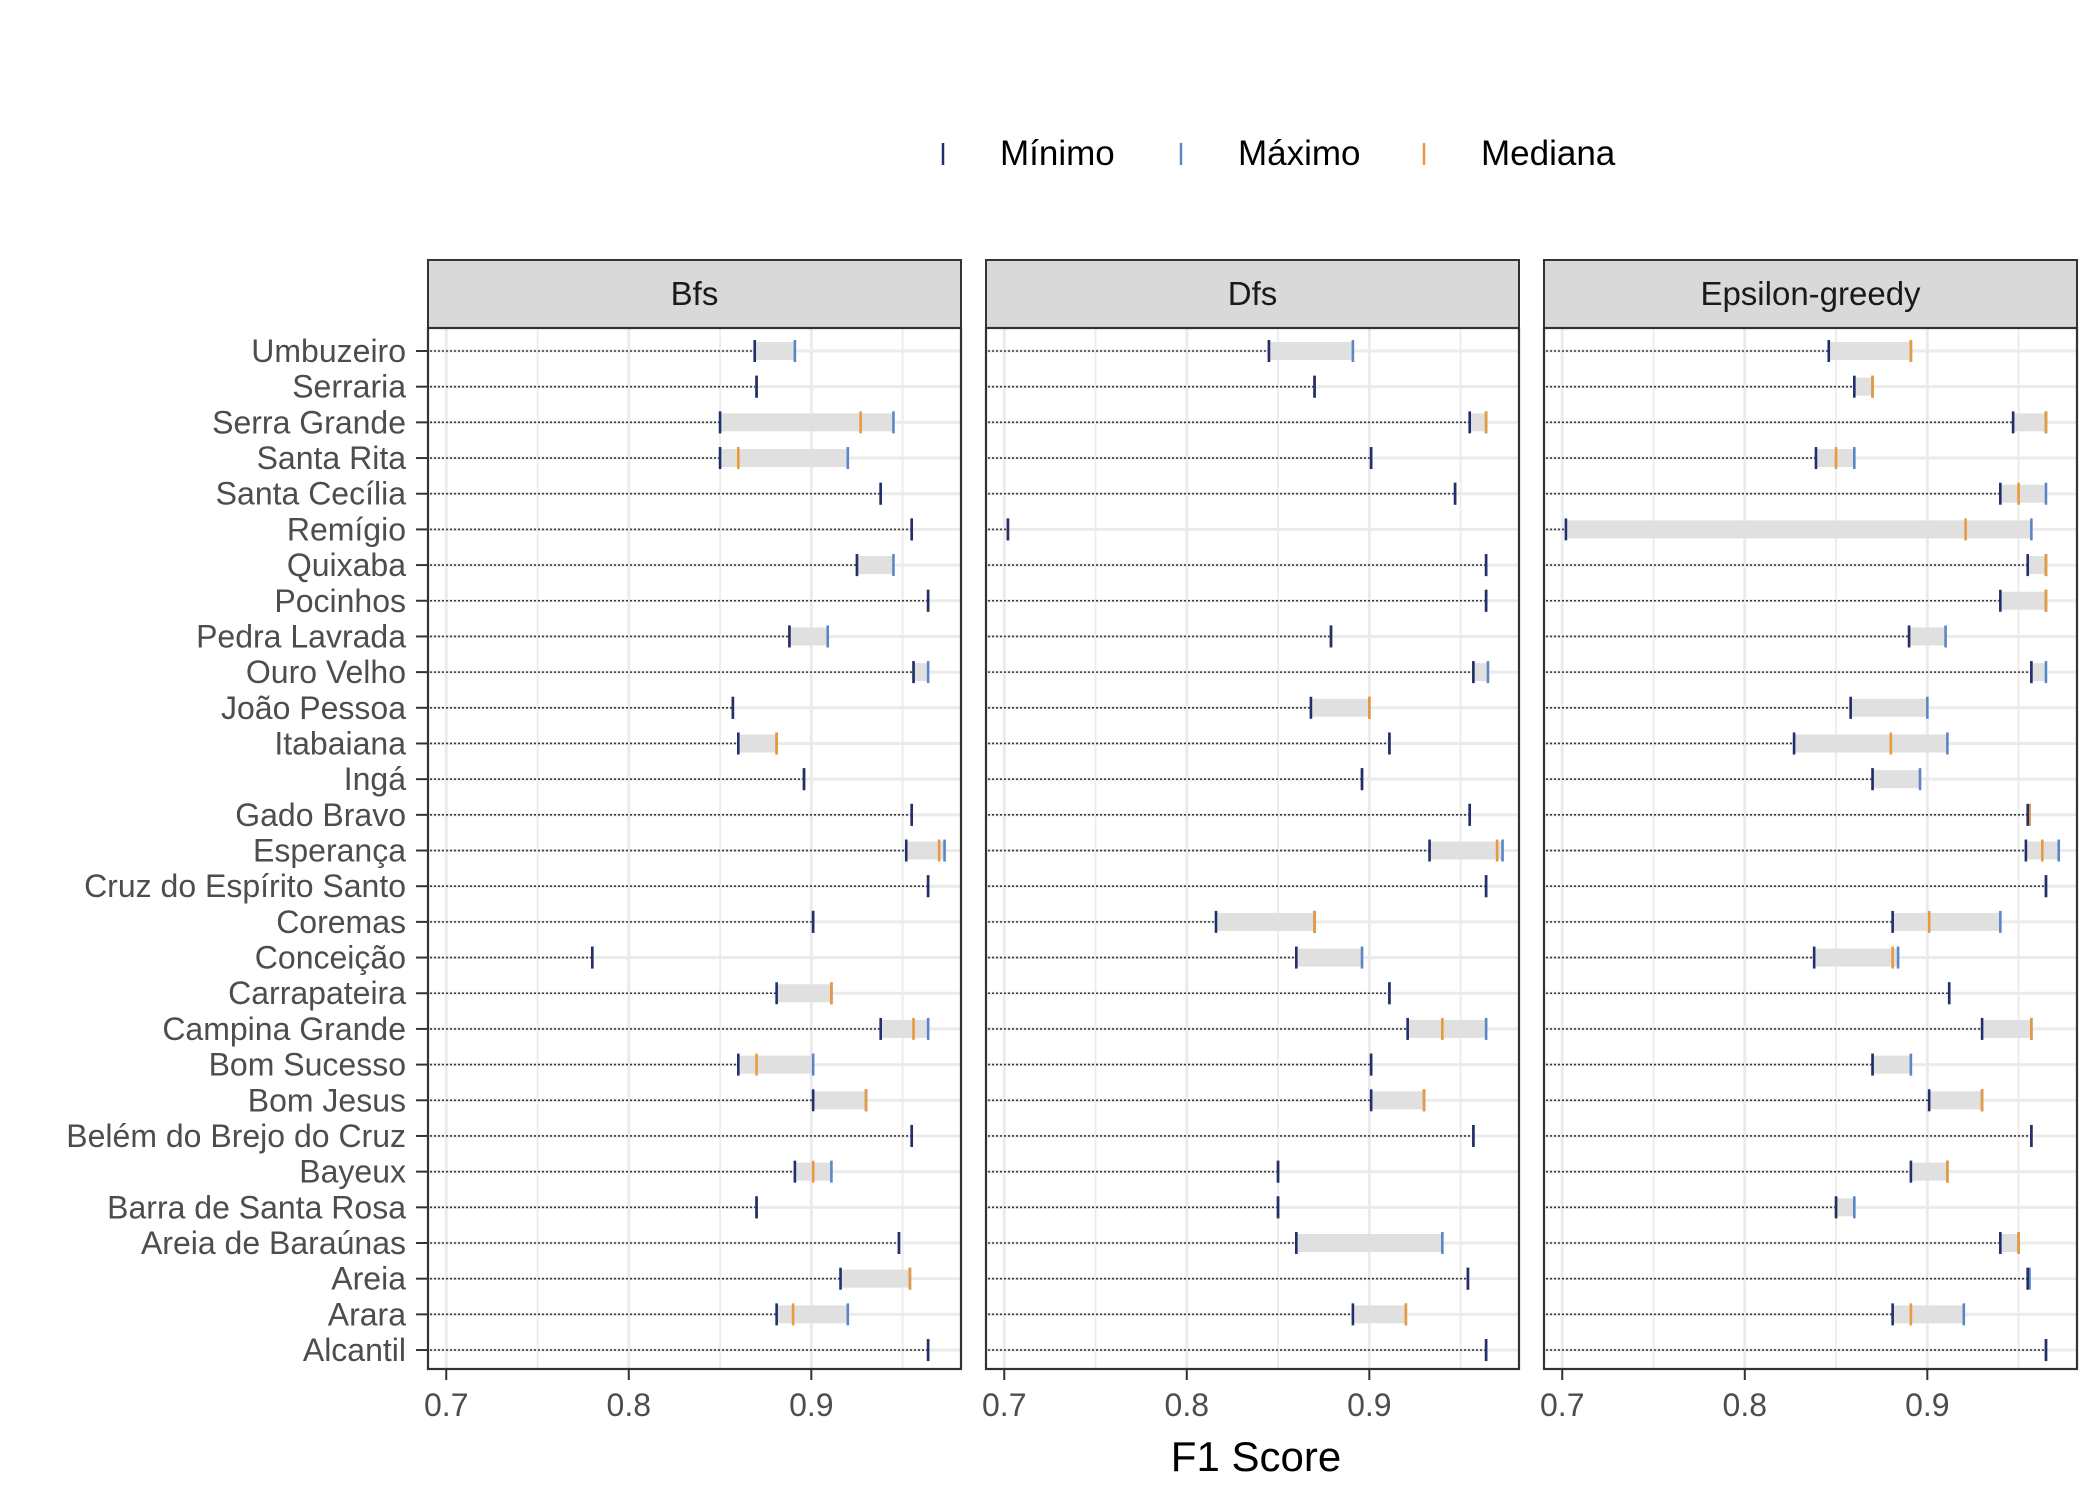 This screenshot has width=2100, height=1499. I want to click on row-conceicao, so click(1176, 957).